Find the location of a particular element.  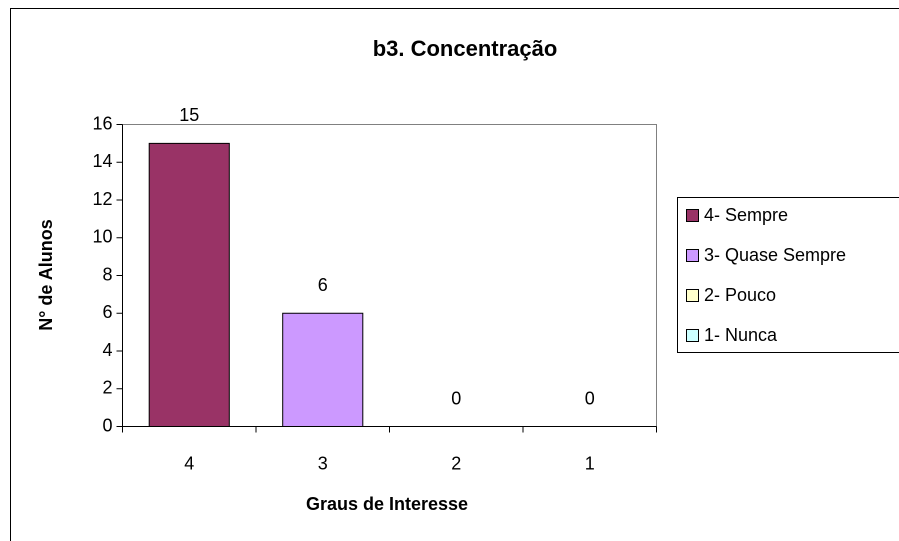

legend-label: 2- Pouco is located at coordinates (740, 295).